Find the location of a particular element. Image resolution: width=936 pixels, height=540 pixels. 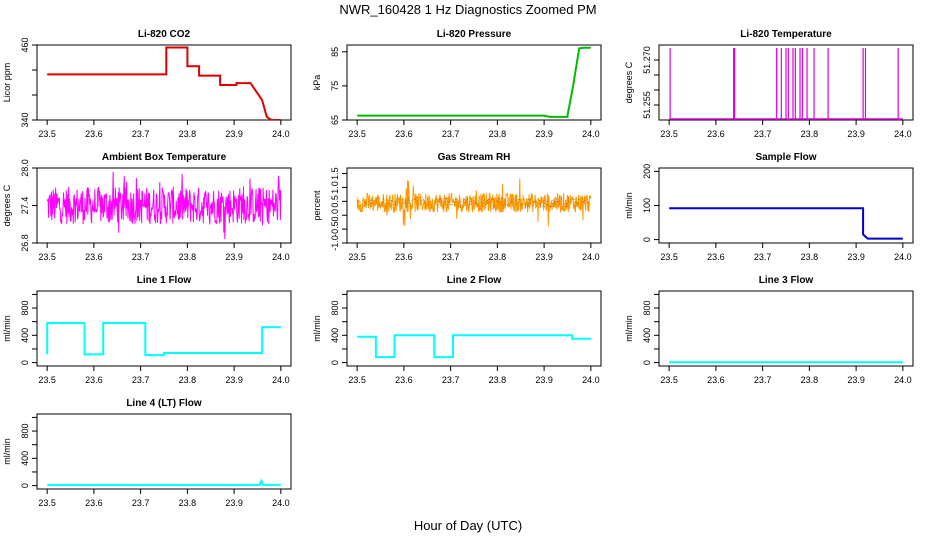

y-tick-label: -1.0 is located at coordinates (335, 243).